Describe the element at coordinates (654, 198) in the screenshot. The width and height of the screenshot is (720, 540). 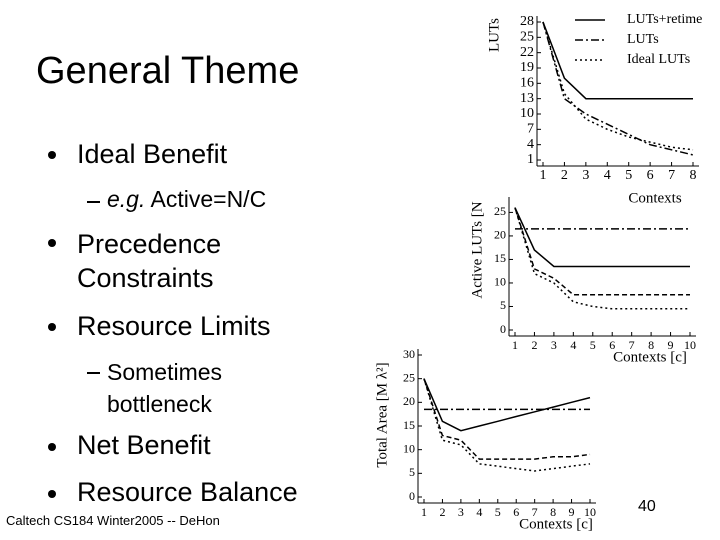
I see `x-axis-title: Contexts` at that location.